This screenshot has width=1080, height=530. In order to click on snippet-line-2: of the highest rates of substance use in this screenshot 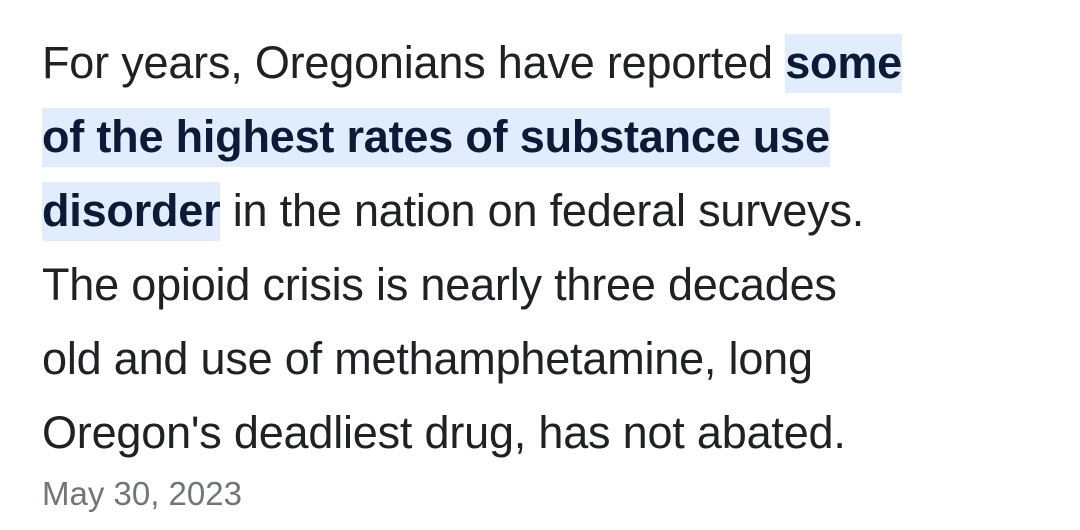, I will do `click(542, 137)`.